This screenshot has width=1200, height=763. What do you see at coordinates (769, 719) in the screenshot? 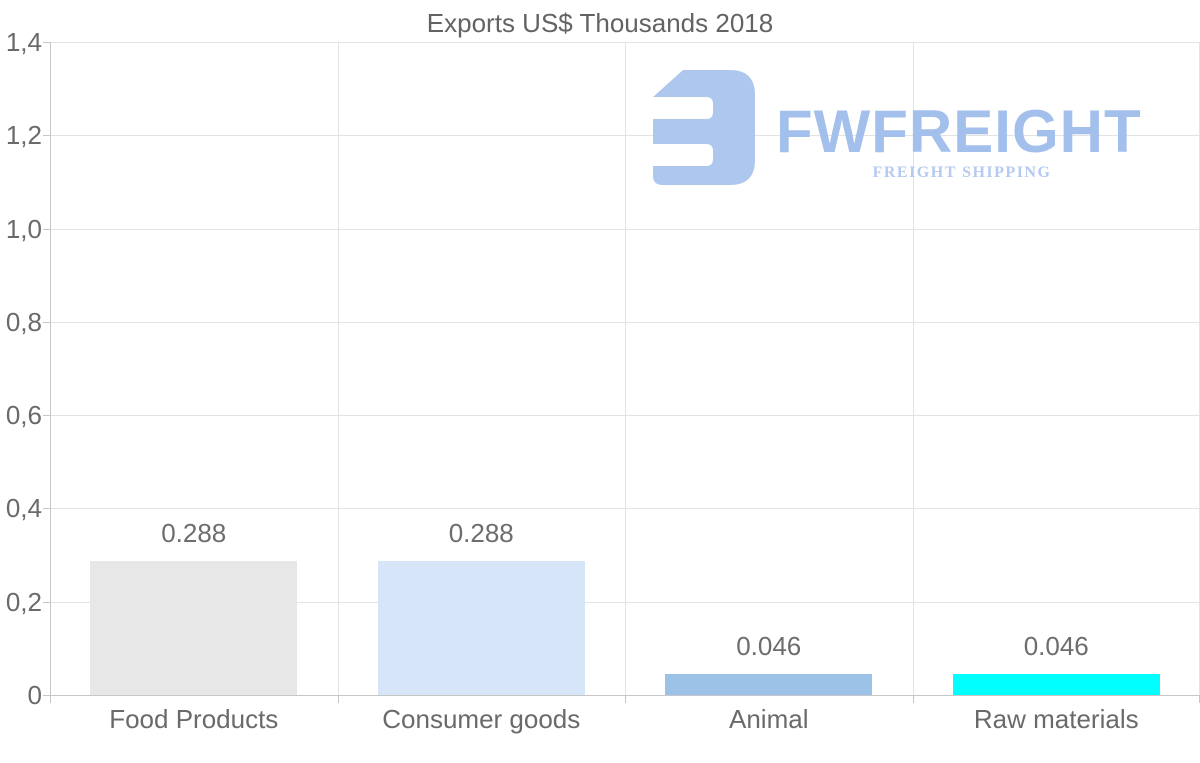
I see `x-axis-label: Animal` at bounding box center [769, 719].